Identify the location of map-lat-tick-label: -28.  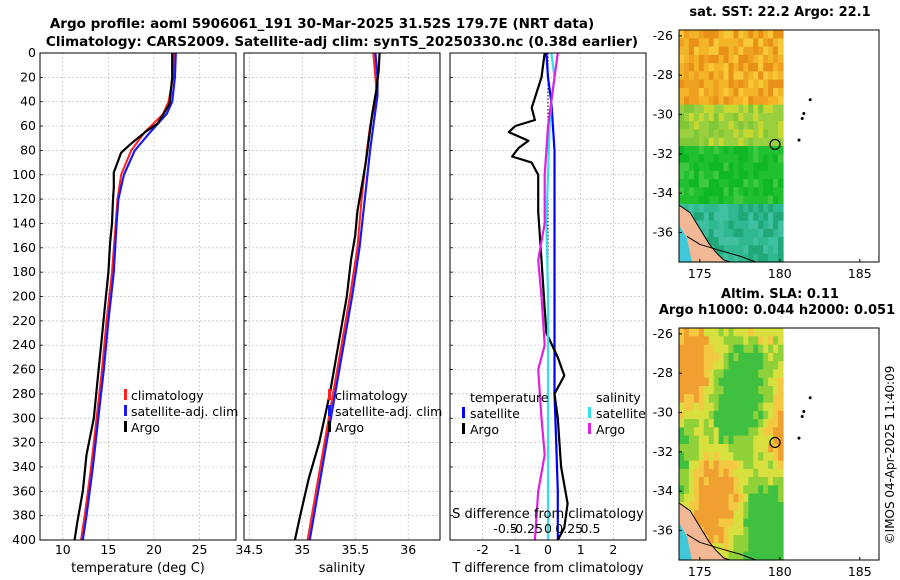
(663, 74).